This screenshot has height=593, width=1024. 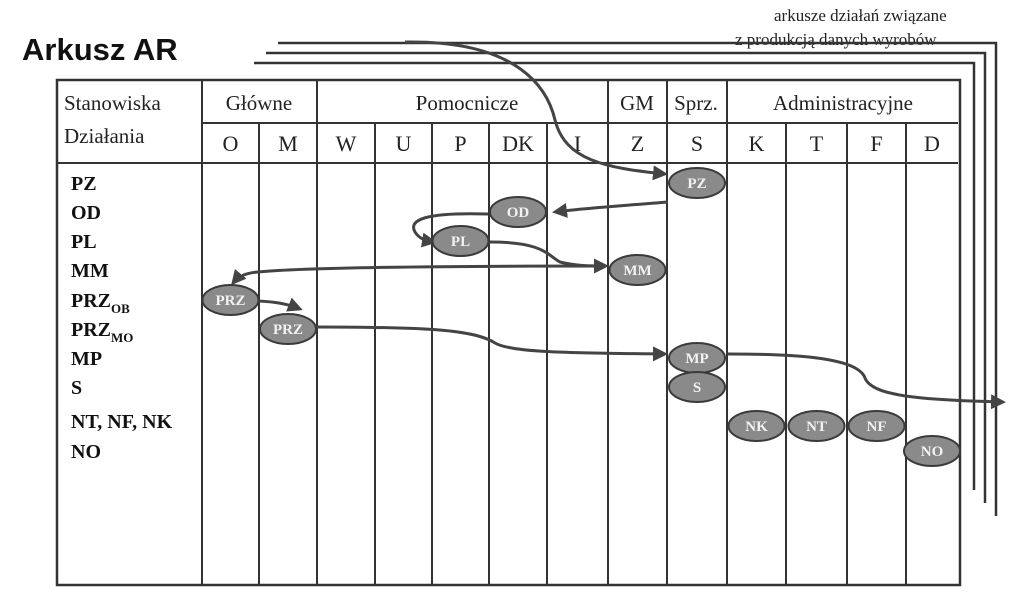 I want to click on node-no: NO, so click(x=932, y=451).